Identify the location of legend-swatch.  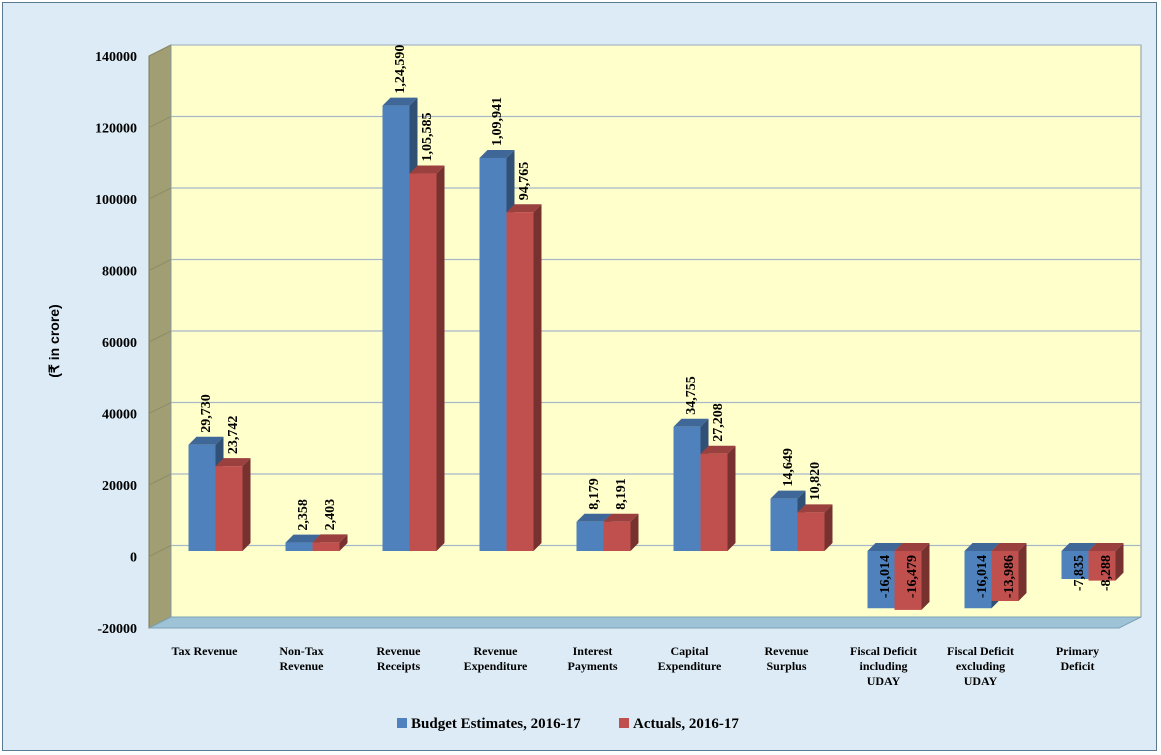
(624, 723).